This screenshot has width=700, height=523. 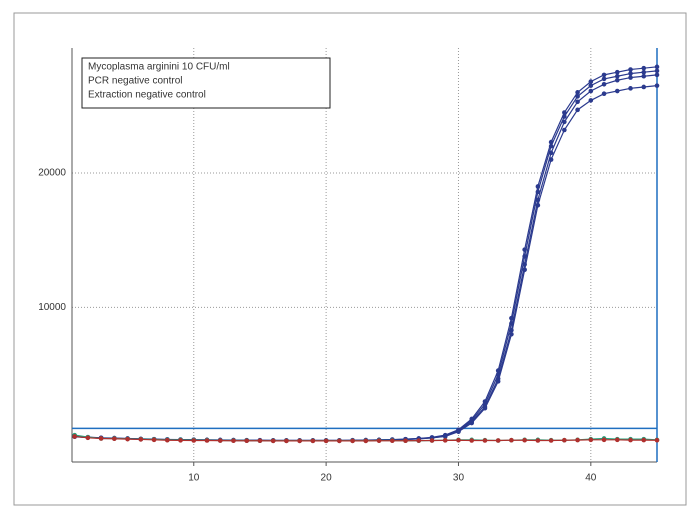 What do you see at coordinates (52, 307) in the screenshot?
I see `y-tick-label: 10000` at bounding box center [52, 307].